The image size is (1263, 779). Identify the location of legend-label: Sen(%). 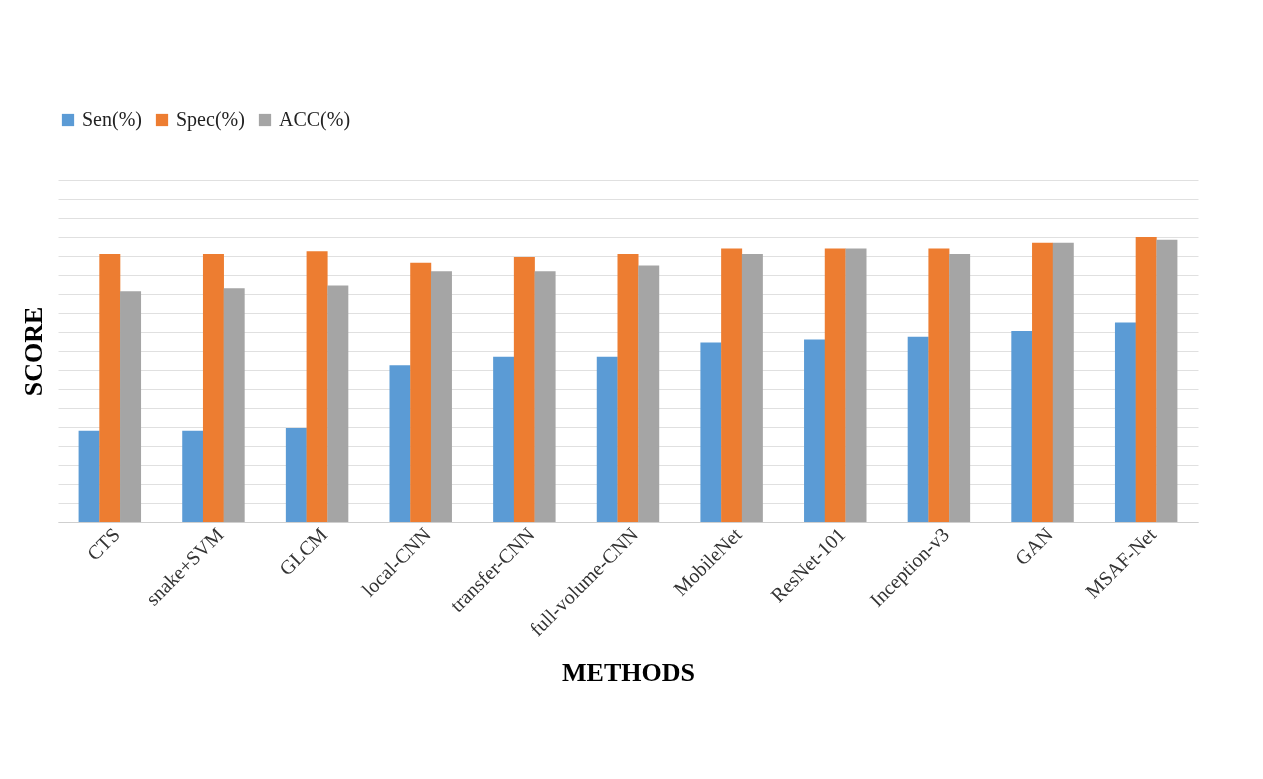
(112, 119).